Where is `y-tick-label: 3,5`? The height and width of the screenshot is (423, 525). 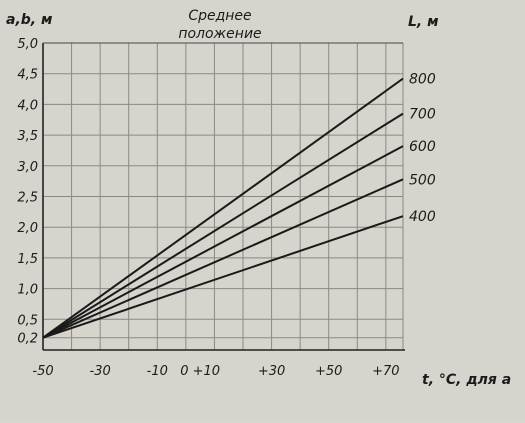
y-tick-label: 3,5 is located at coordinates (27, 136).